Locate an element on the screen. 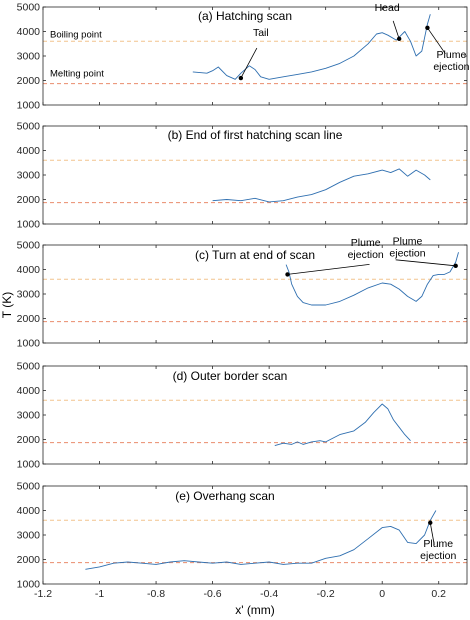  x-tick-label: -0.4 is located at coordinates (269, 594).